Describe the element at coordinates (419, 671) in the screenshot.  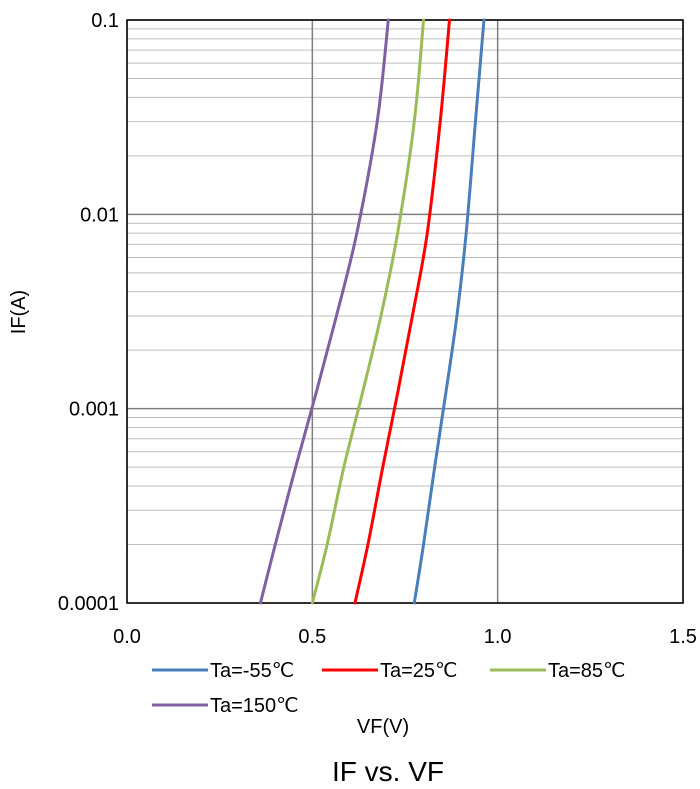
I see `legend-label-2: Ta=25℃` at that location.